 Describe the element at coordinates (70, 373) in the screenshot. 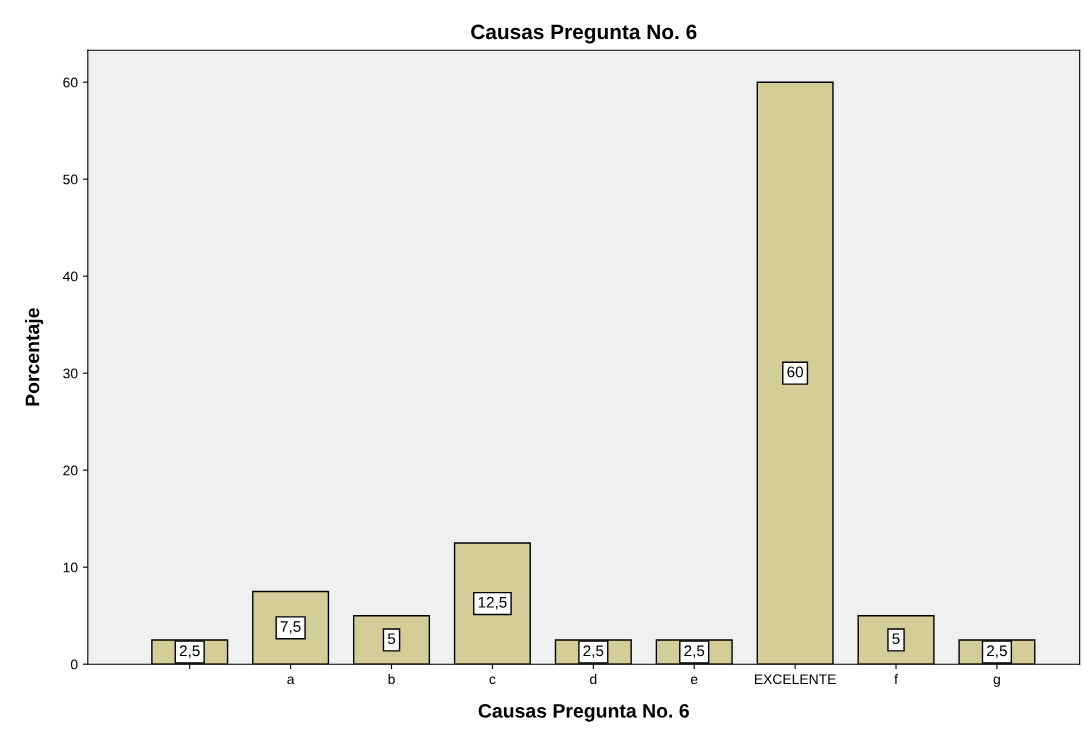

I see `y-tick-label: 30` at that location.